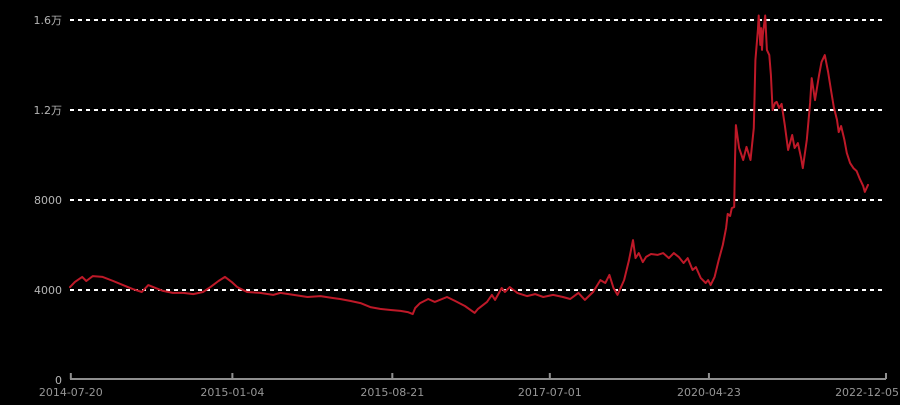  I want to click on y-axis-label: 0, so click(58, 380).